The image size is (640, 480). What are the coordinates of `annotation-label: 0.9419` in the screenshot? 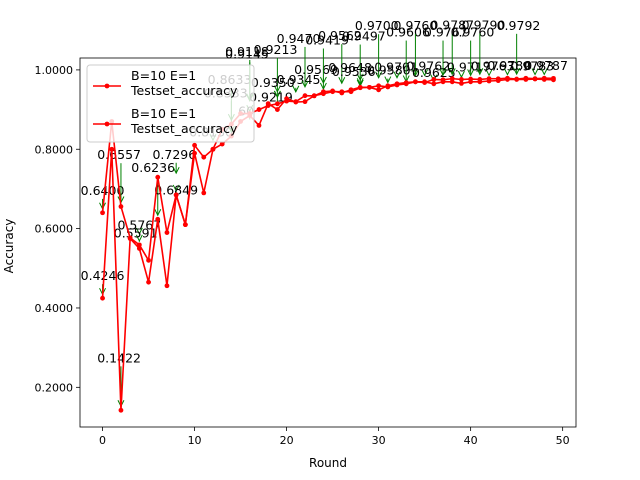 It's located at (327, 40).